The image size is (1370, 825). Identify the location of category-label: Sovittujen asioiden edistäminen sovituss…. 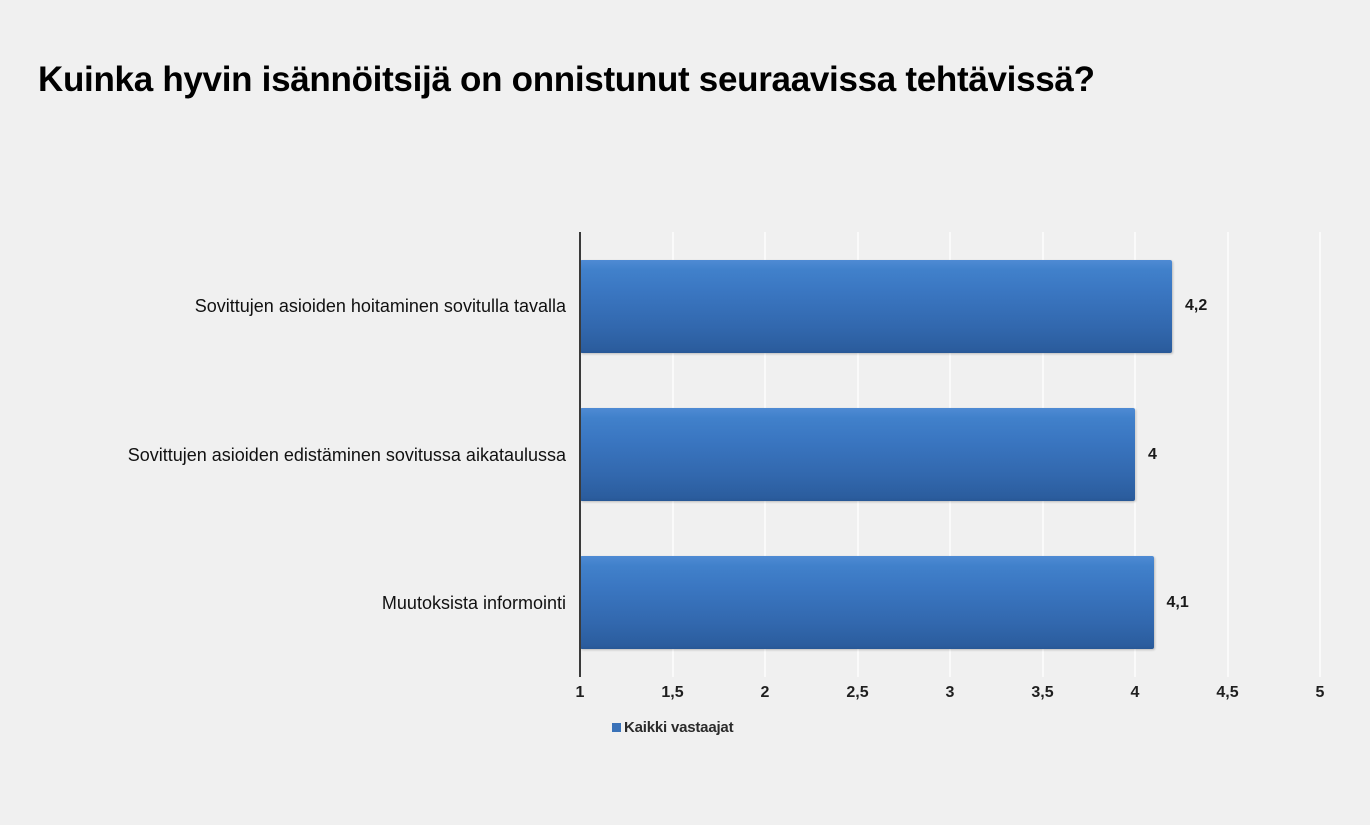
(346, 454).